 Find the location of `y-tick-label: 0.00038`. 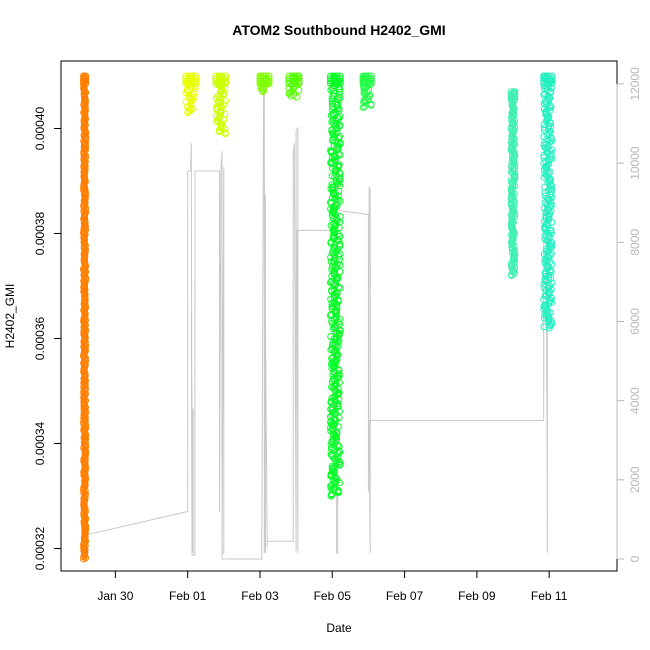

y-tick-label: 0.00038 is located at coordinates (40, 233).